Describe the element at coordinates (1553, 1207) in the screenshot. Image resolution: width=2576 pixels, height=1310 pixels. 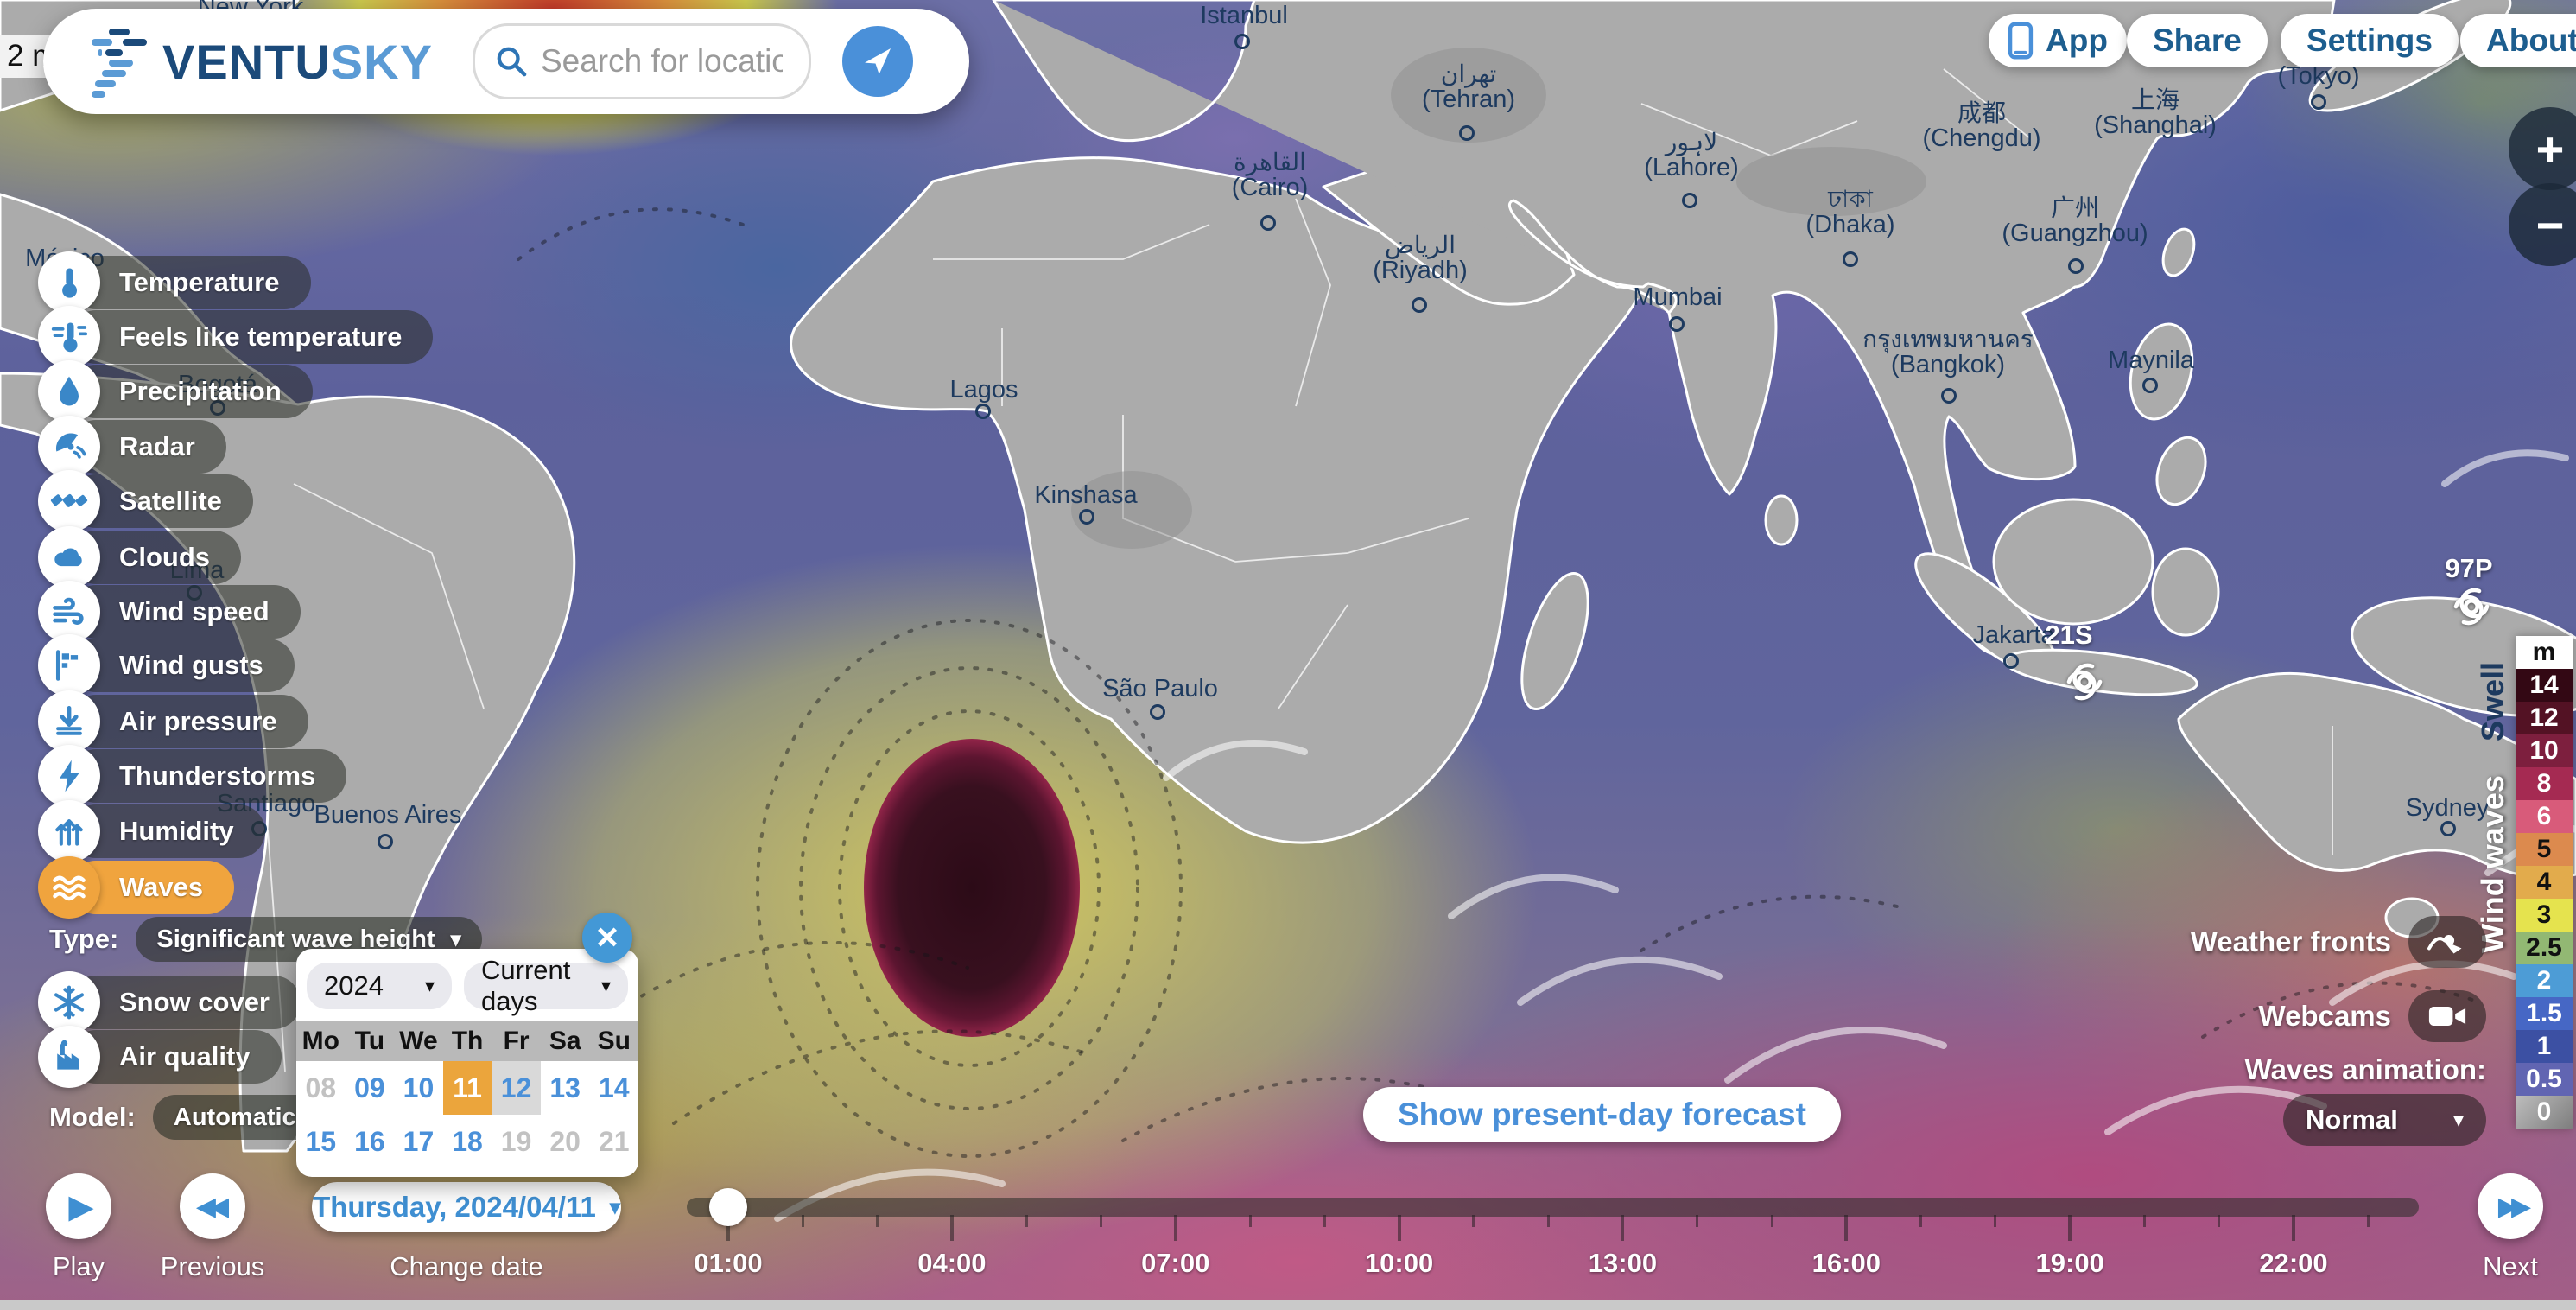
I see `timeline-track` at that location.